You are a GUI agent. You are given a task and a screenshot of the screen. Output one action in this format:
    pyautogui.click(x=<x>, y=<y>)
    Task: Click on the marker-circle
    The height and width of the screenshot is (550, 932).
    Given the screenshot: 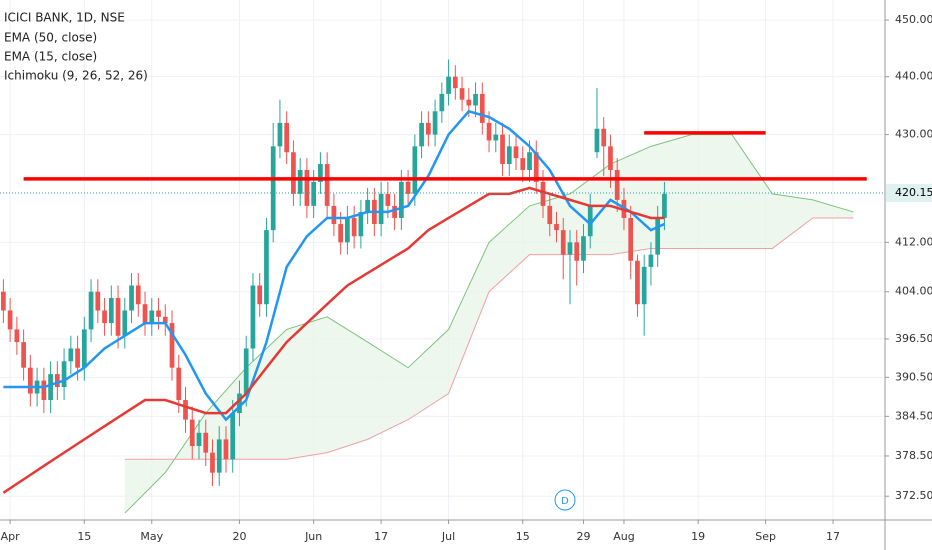 What is the action you would take?
    pyautogui.click(x=565, y=500)
    